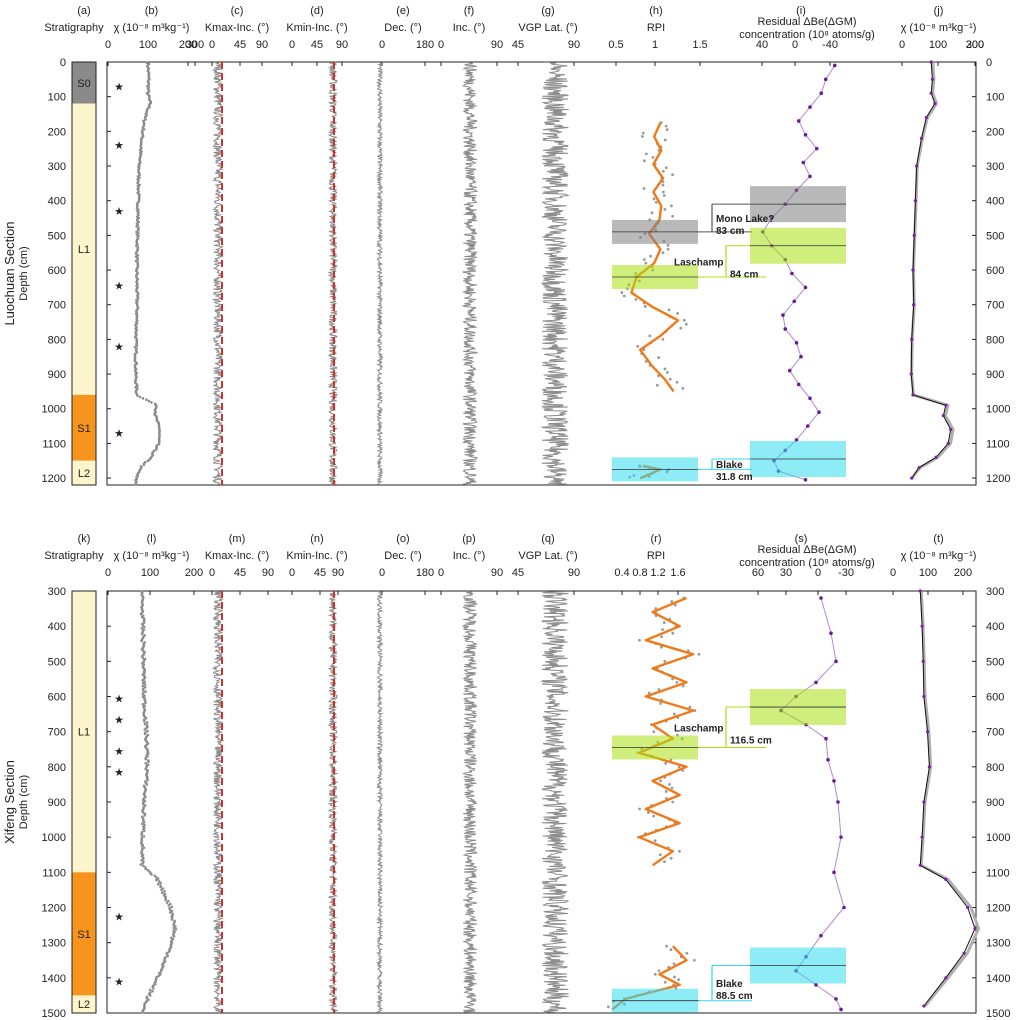 The height and width of the screenshot is (1020, 1033). Describe the element at coordinates (57, 662) in the screenshot. I see `sec1-ytick-label-left: 500` at that location.